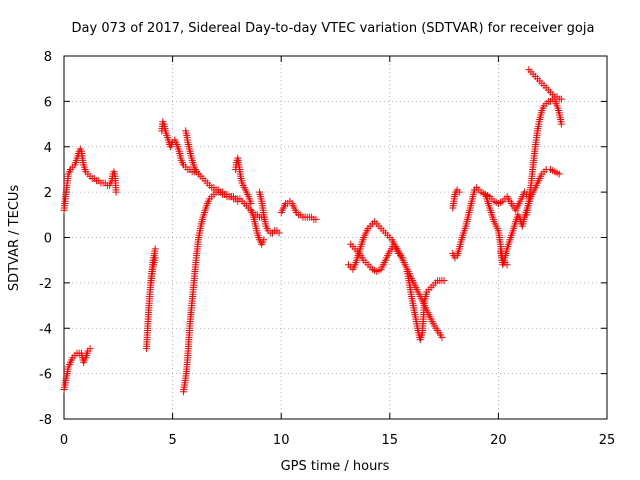  What do you see at coordinates (14, 238) in the screenshot?
I see `y-axis-label: SDTVAR / TECUs` at bounding box center [14, 238].